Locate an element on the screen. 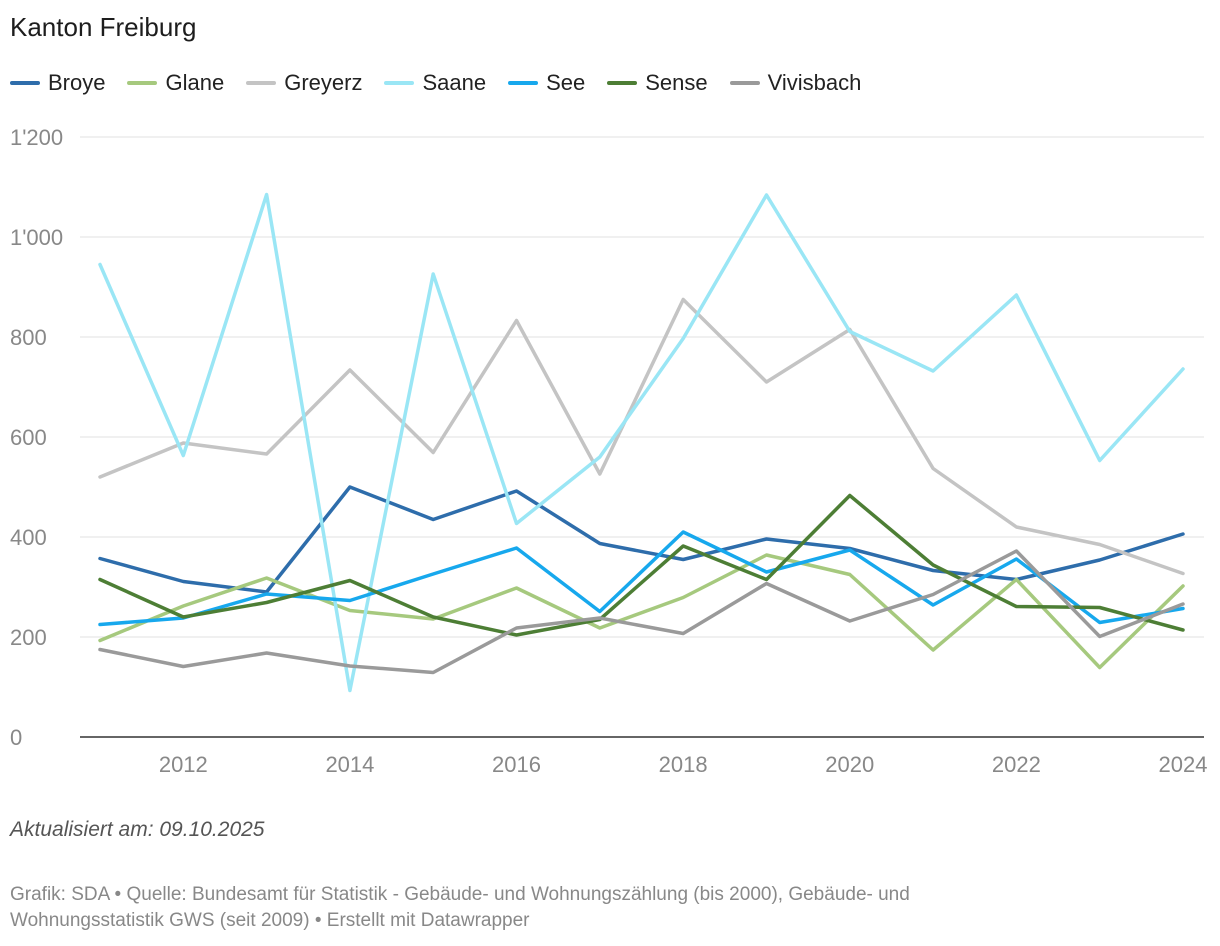 The image size is (1220, 946). x-axis-ticks: 2012 2014 2016 2018 2020 2022 2024 is located at coordinates (683, 764).